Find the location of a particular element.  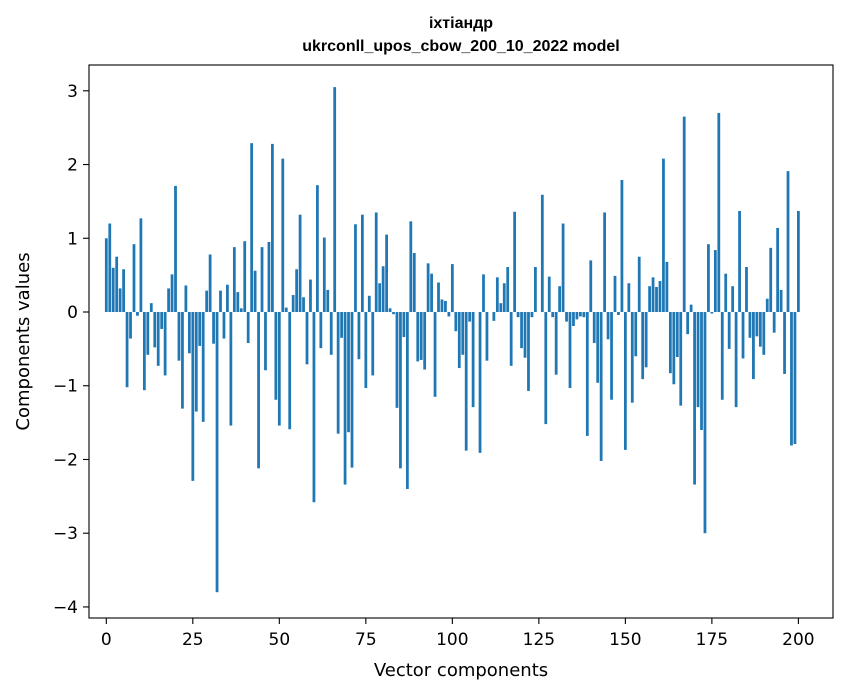

x-tick-label: 125 is located at coordinates (539, 640).